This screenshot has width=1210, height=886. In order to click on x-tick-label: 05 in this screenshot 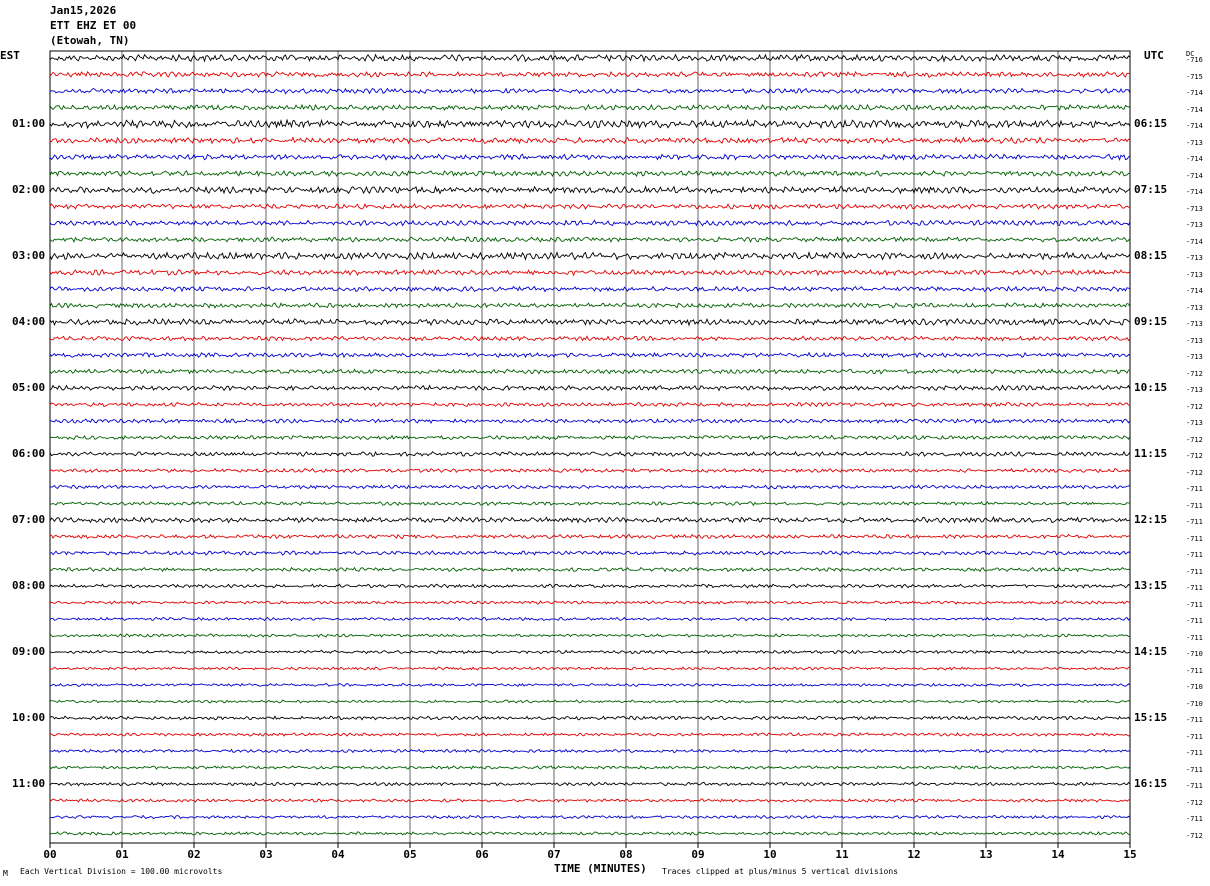, I will do `click(409, 854)`.